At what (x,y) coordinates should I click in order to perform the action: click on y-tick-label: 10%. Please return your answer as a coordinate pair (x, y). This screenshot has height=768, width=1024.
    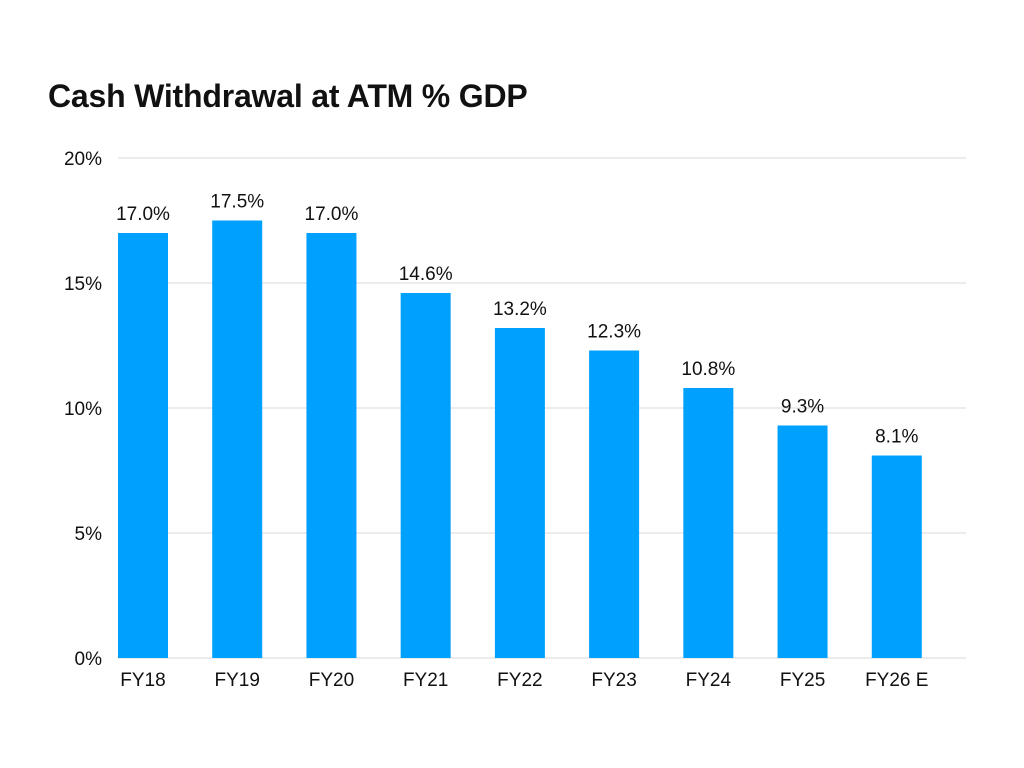
    Looking at the image, I should click on (83, 409).